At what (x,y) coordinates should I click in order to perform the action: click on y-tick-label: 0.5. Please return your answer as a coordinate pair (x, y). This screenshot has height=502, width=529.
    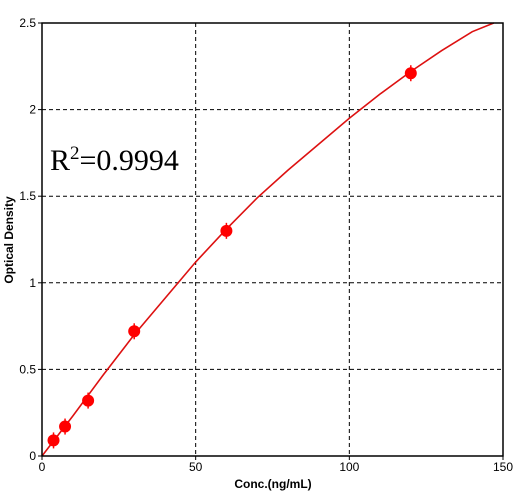
    Looking at the image, I should click on (27, 369).